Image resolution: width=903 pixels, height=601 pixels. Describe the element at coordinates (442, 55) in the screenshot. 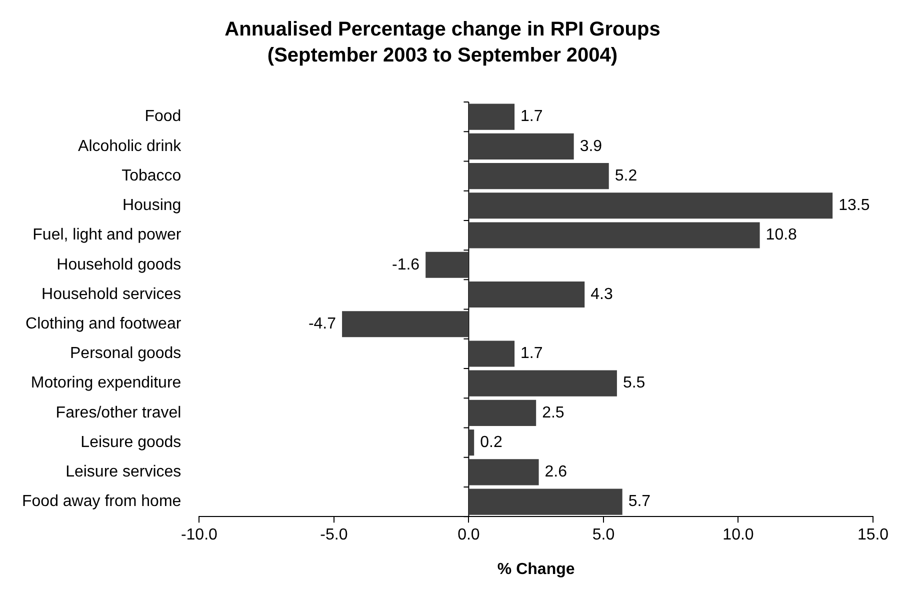

I see `chart-subtitle: (September 2003 to September 2004)` at that location.